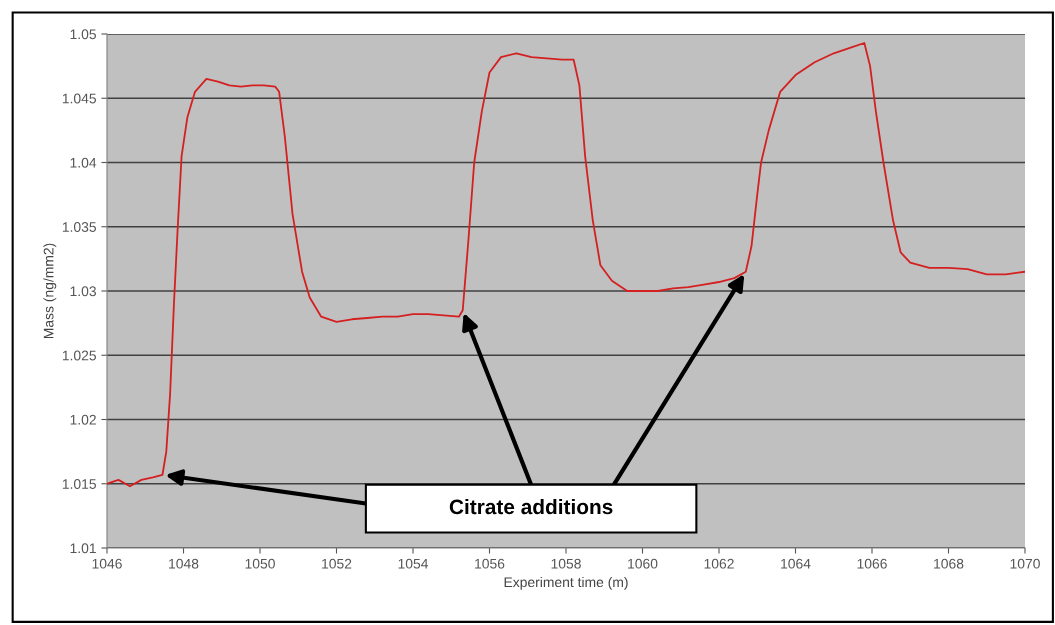  What do you see at coordinates (83, 291) in the screenshot?
I see `y-tick-label: 1.03` at bounding box center [83, 291].